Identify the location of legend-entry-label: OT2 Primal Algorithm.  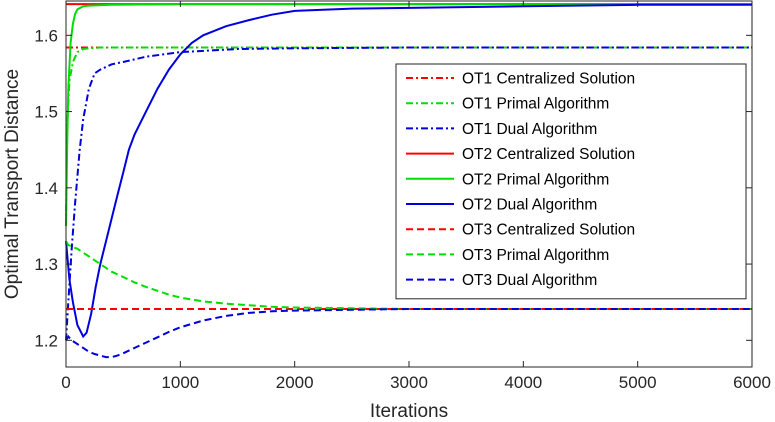
(535, 179).